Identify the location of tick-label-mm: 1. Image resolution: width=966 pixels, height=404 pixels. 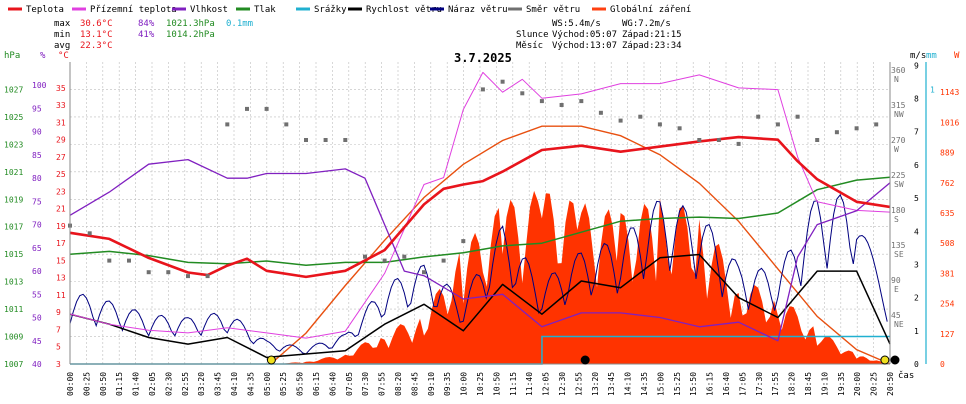
(932, 89).